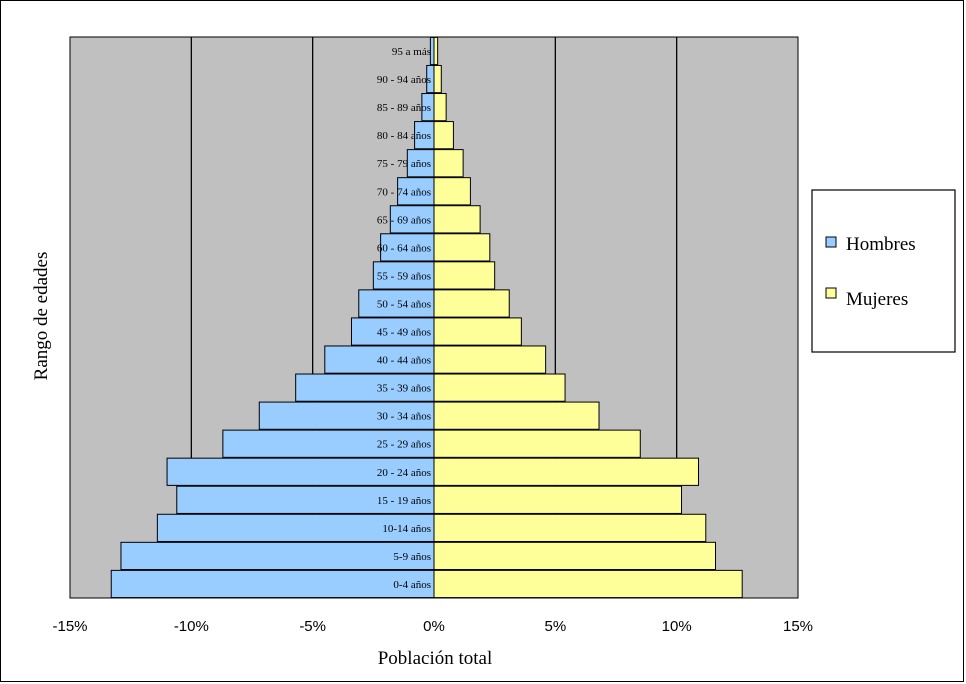  I want to click on x-tick-label: 15%, so click(798, 626).